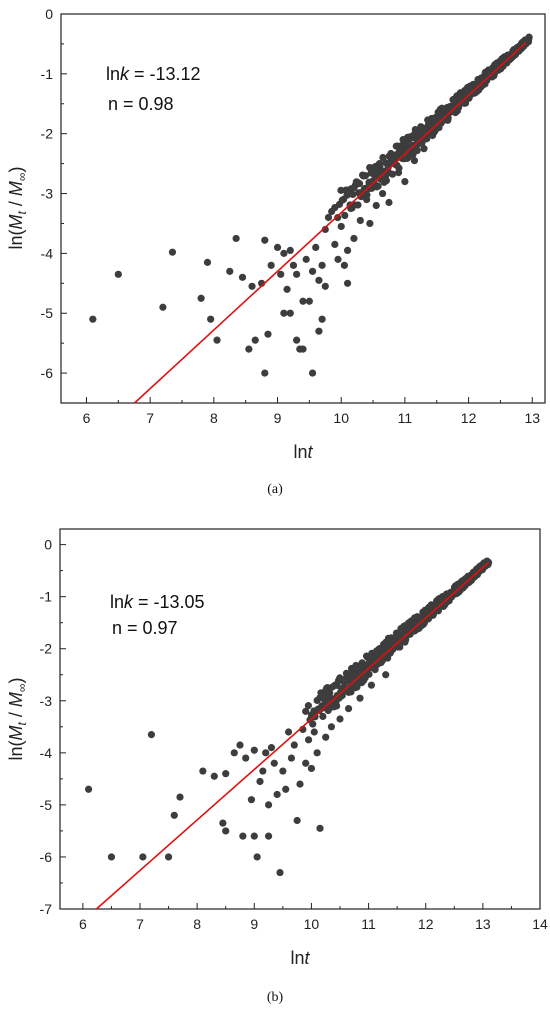 The image size is (550, 1013). What do you see at coordinates (145, 628) in the screenshot?
I see `n-annotation-b: n = 0.97` at bounding box center [145, 628].